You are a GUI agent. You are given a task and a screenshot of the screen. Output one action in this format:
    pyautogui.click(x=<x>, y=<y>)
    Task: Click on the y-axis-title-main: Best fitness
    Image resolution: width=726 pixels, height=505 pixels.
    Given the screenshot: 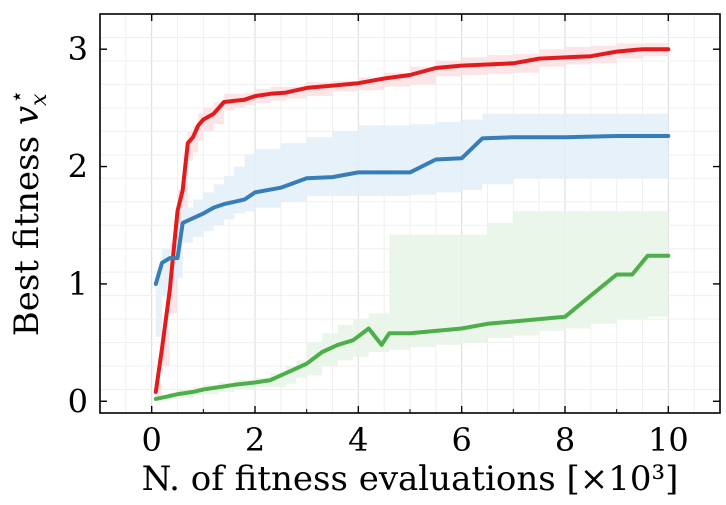 What is the action you would take?
    pyautogui.click(x=27, y=230)
    